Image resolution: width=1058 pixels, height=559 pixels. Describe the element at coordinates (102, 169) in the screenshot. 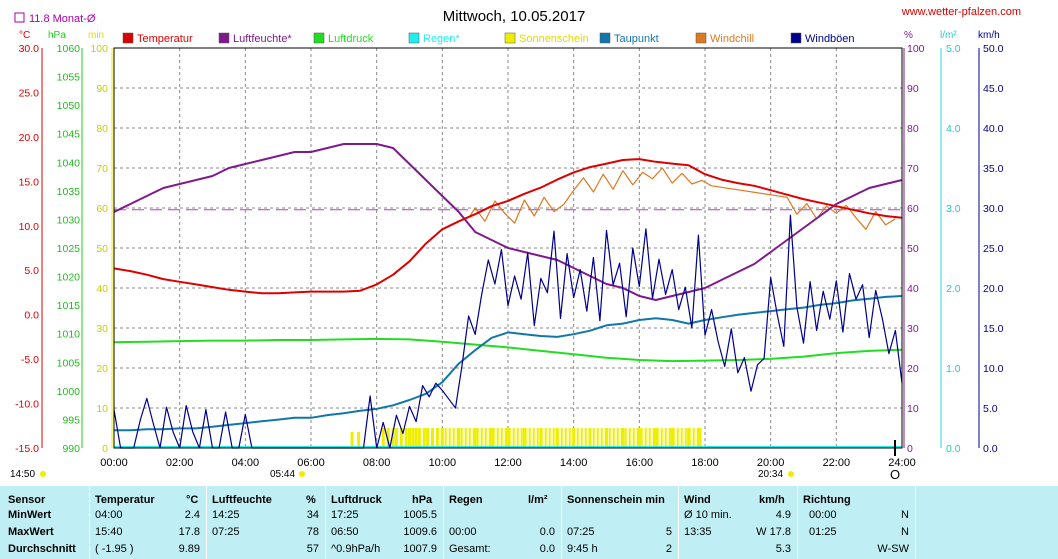

I see `y-tick-sun: 70` at that location.